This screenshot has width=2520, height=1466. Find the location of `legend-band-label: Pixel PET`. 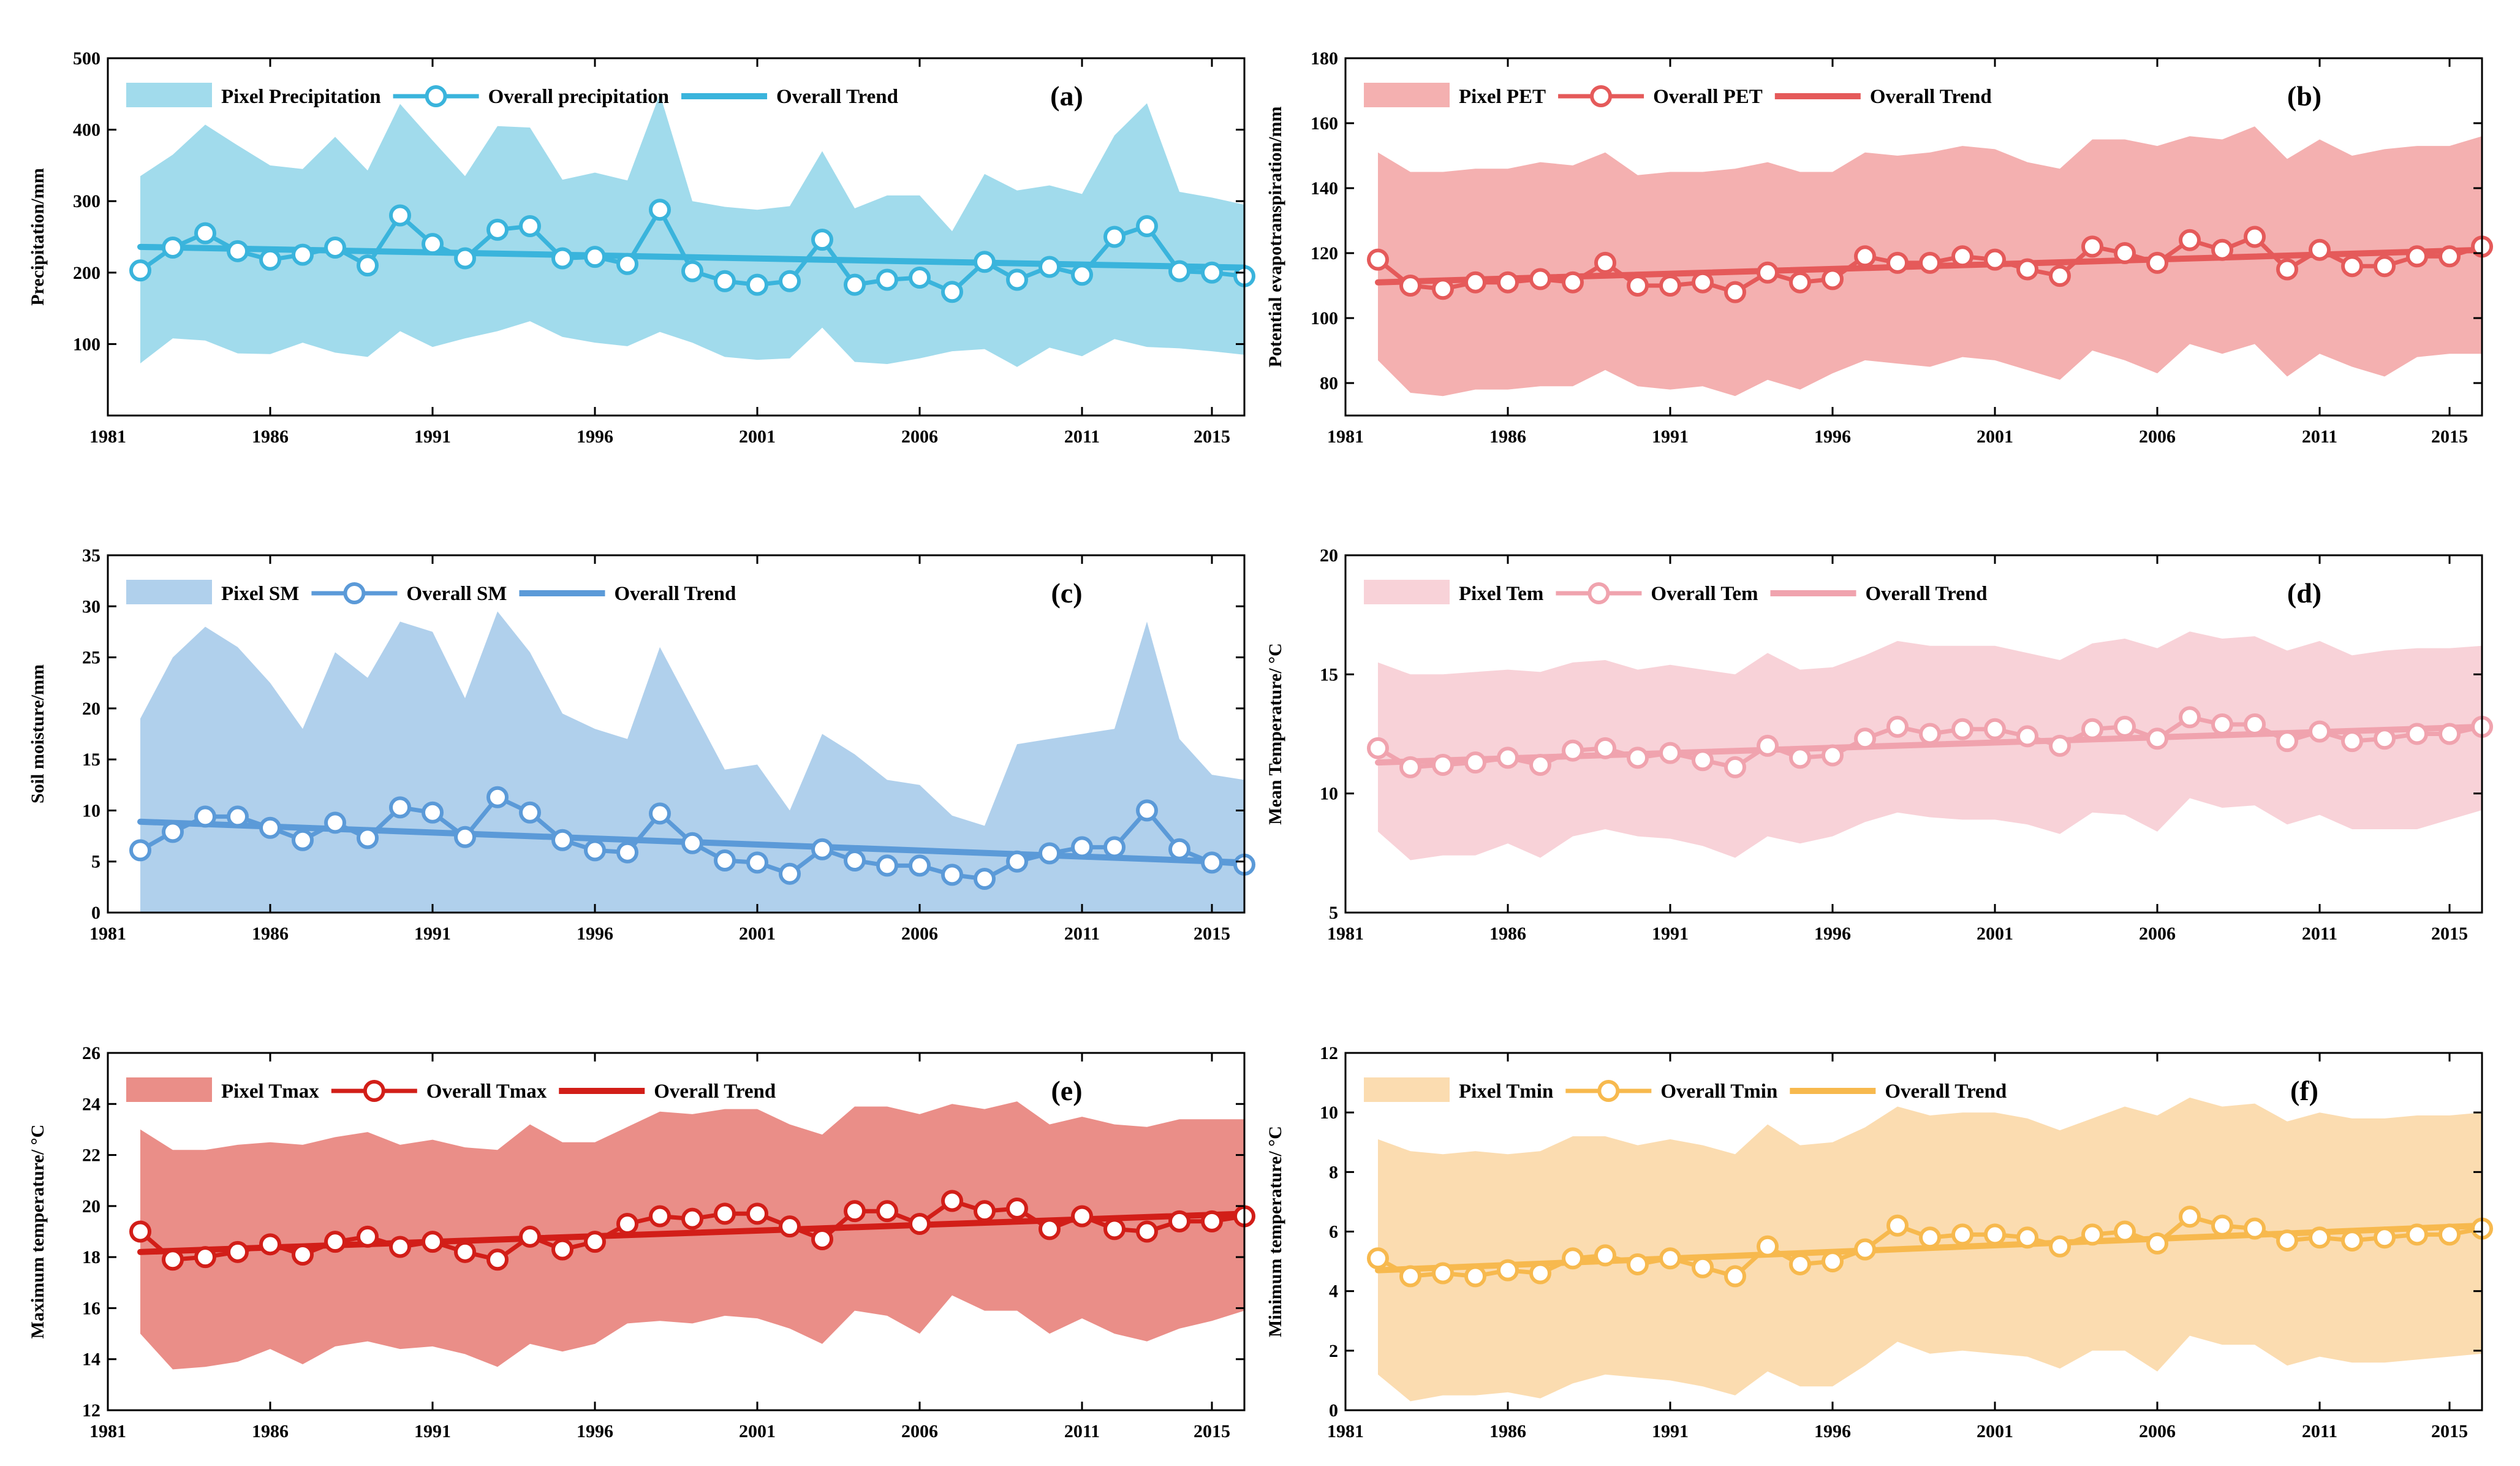

legend-band-label: Pixel PET is located at coordinates (1502, 97).